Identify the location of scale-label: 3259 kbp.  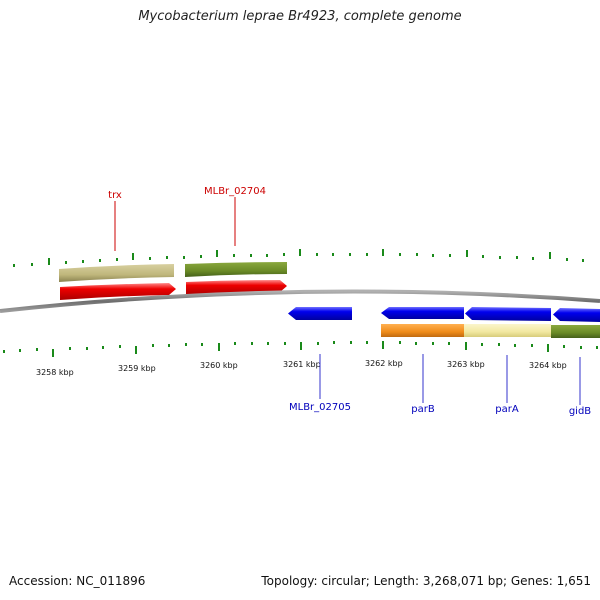
(137, 368).